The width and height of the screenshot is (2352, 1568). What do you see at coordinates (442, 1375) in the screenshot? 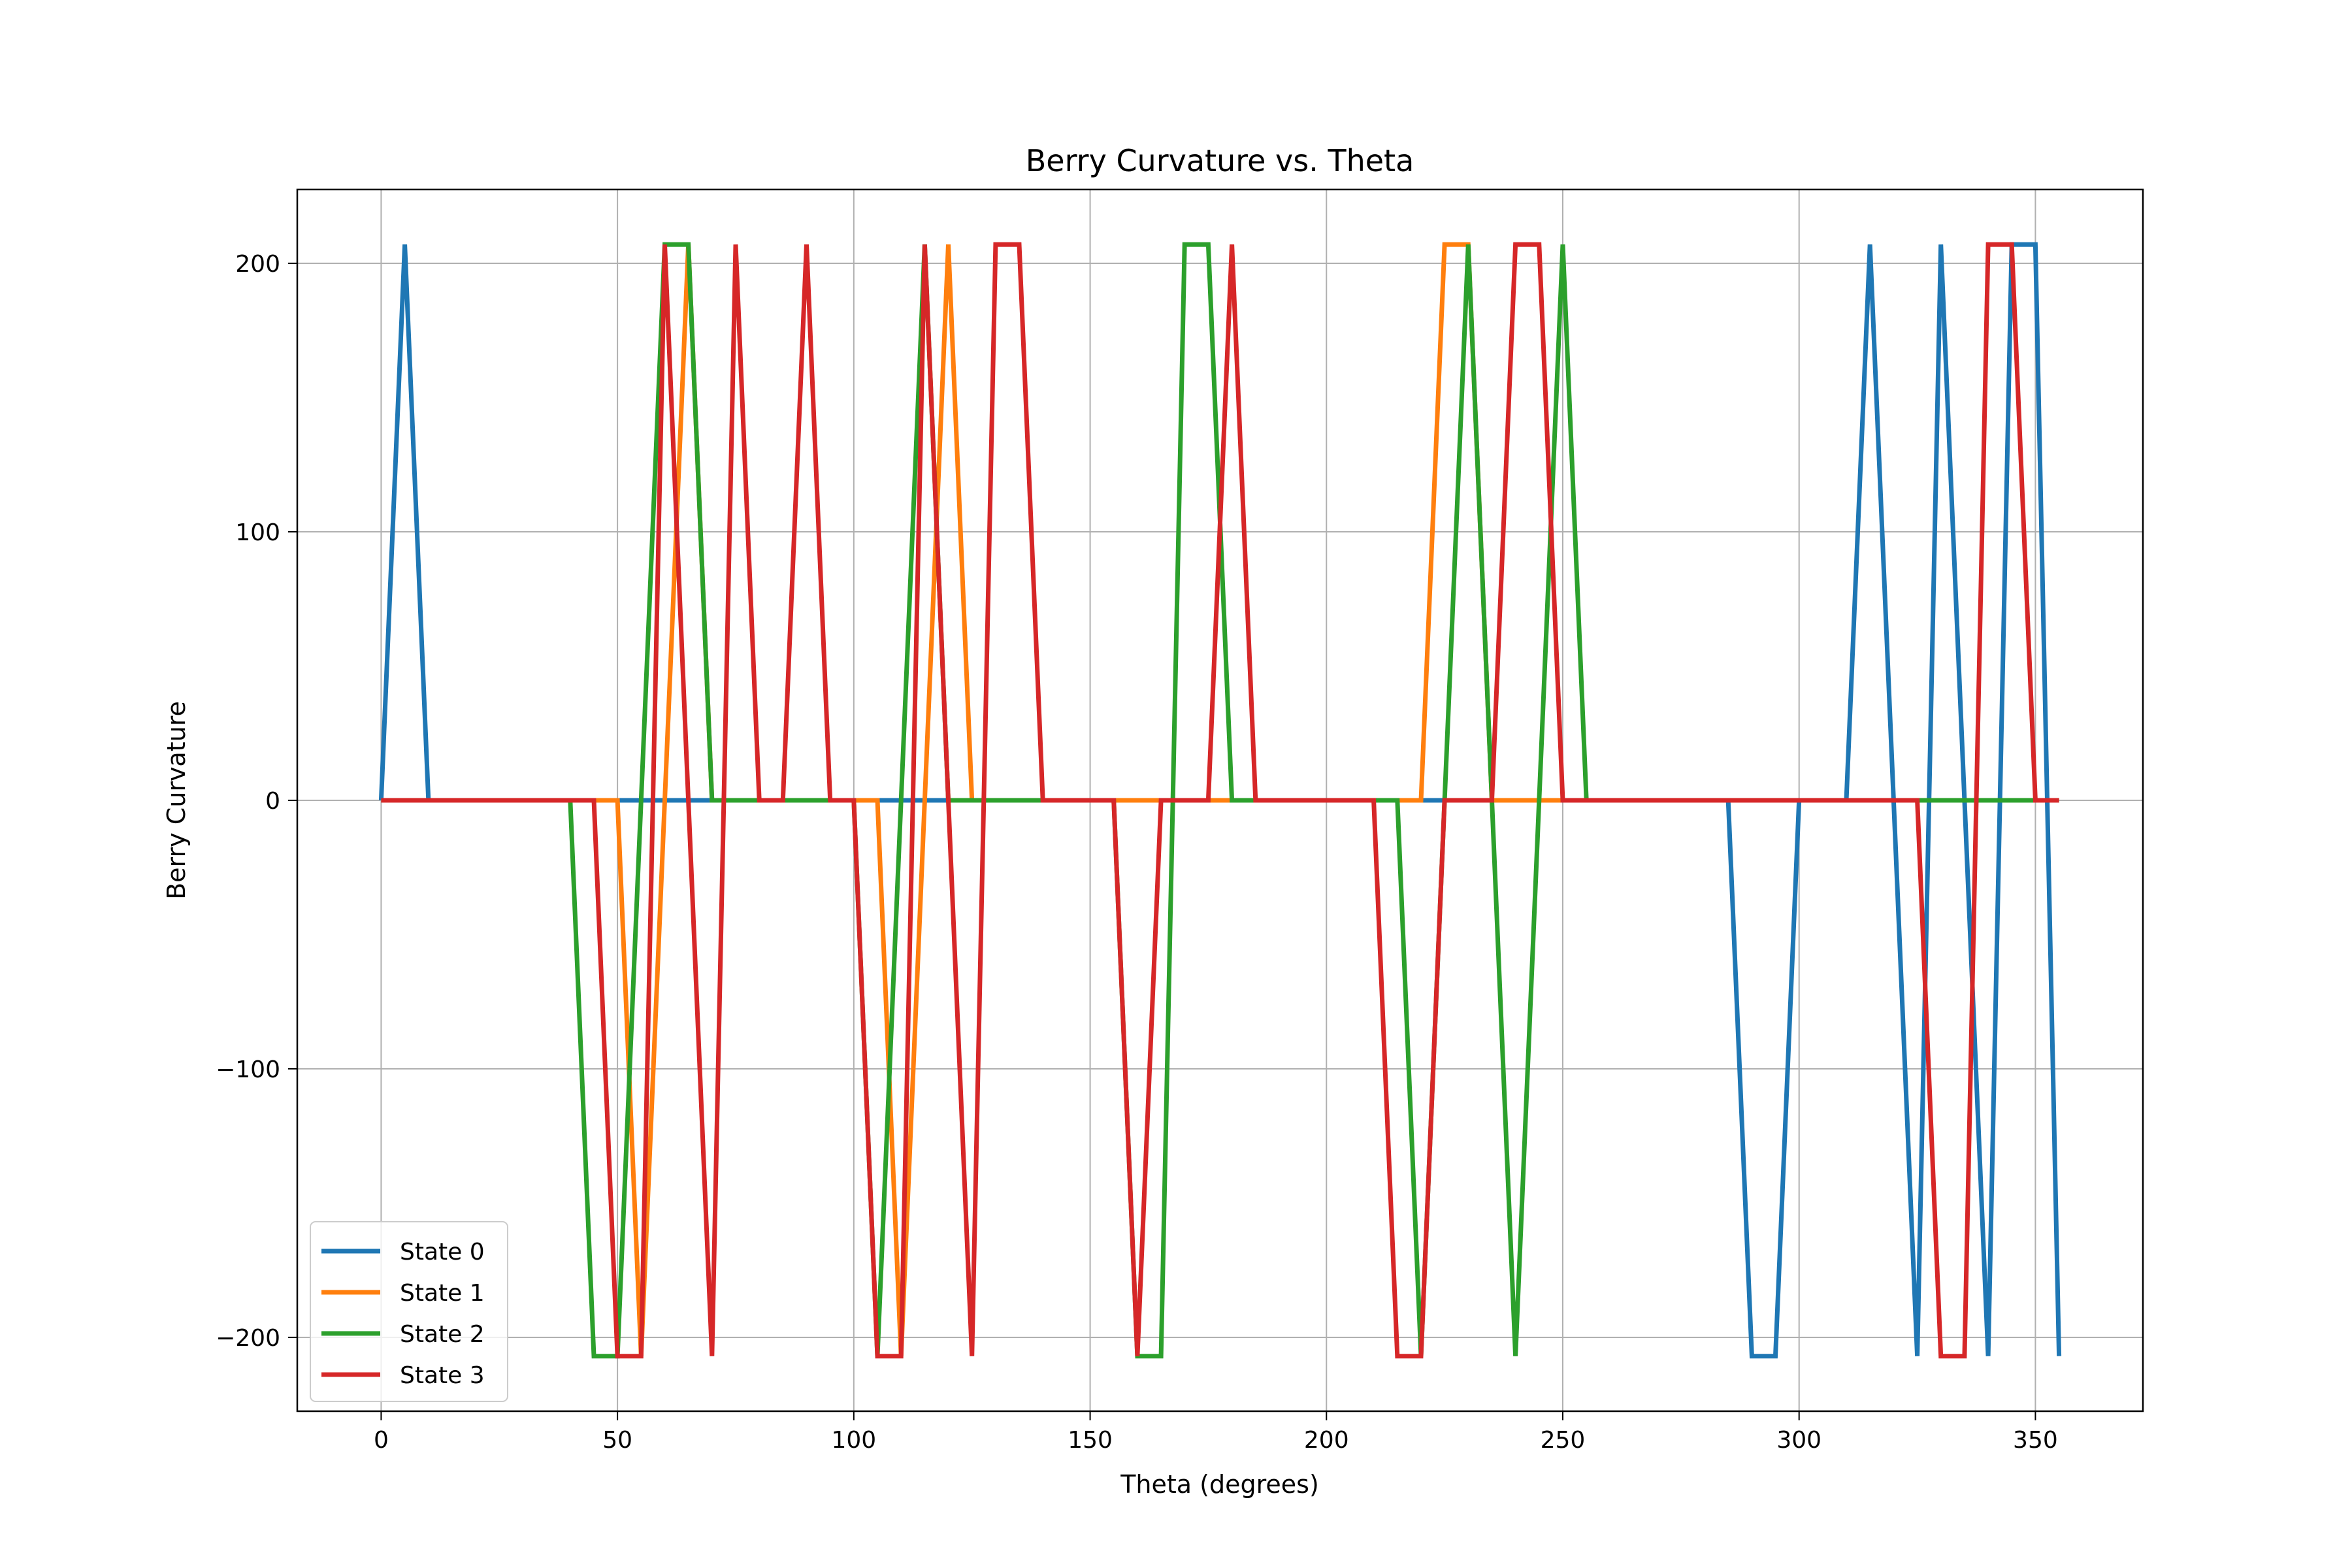
I see `legend-label-state-3: State 3` at bounding box center [442, 1375].